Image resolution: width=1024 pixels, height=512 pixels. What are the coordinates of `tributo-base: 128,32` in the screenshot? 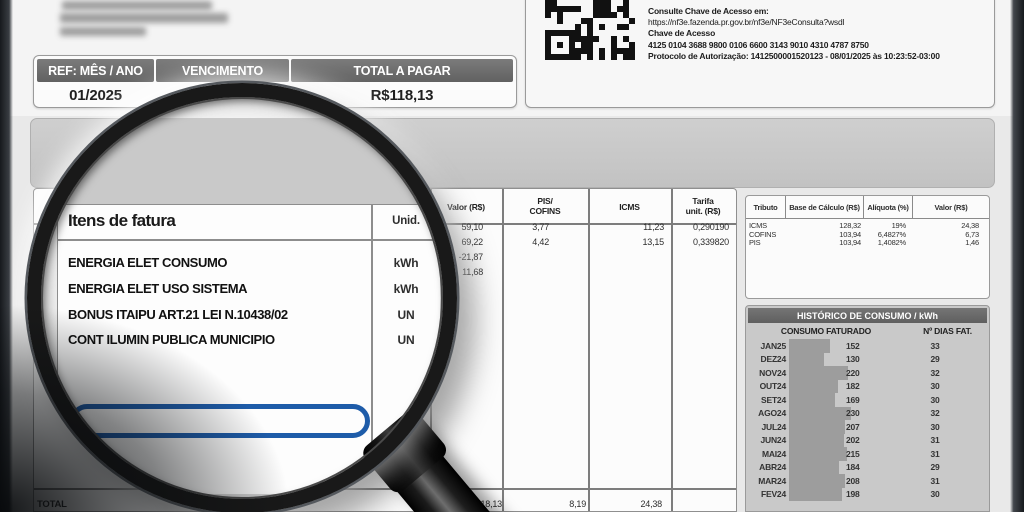 It's located at (850, 225).